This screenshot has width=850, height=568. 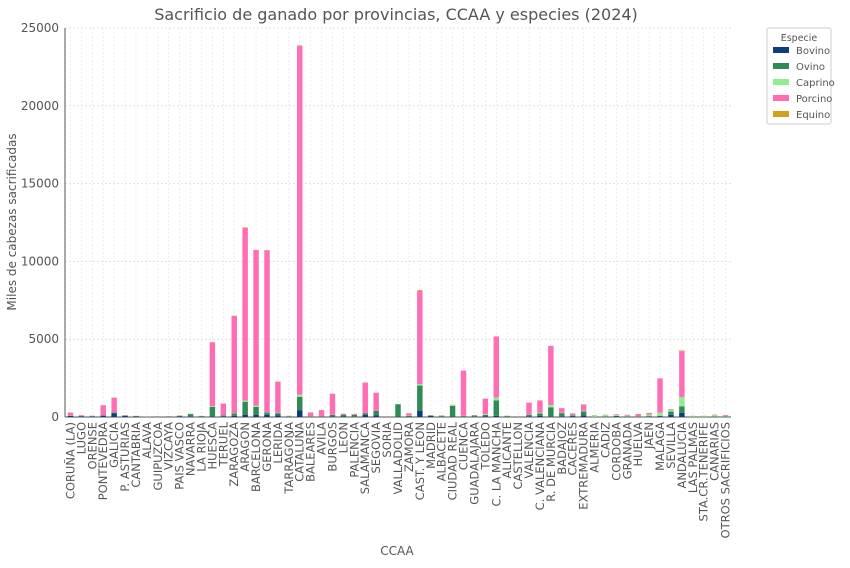 I want to click on y-tick-label: 5000, so click(x=43, y=339).